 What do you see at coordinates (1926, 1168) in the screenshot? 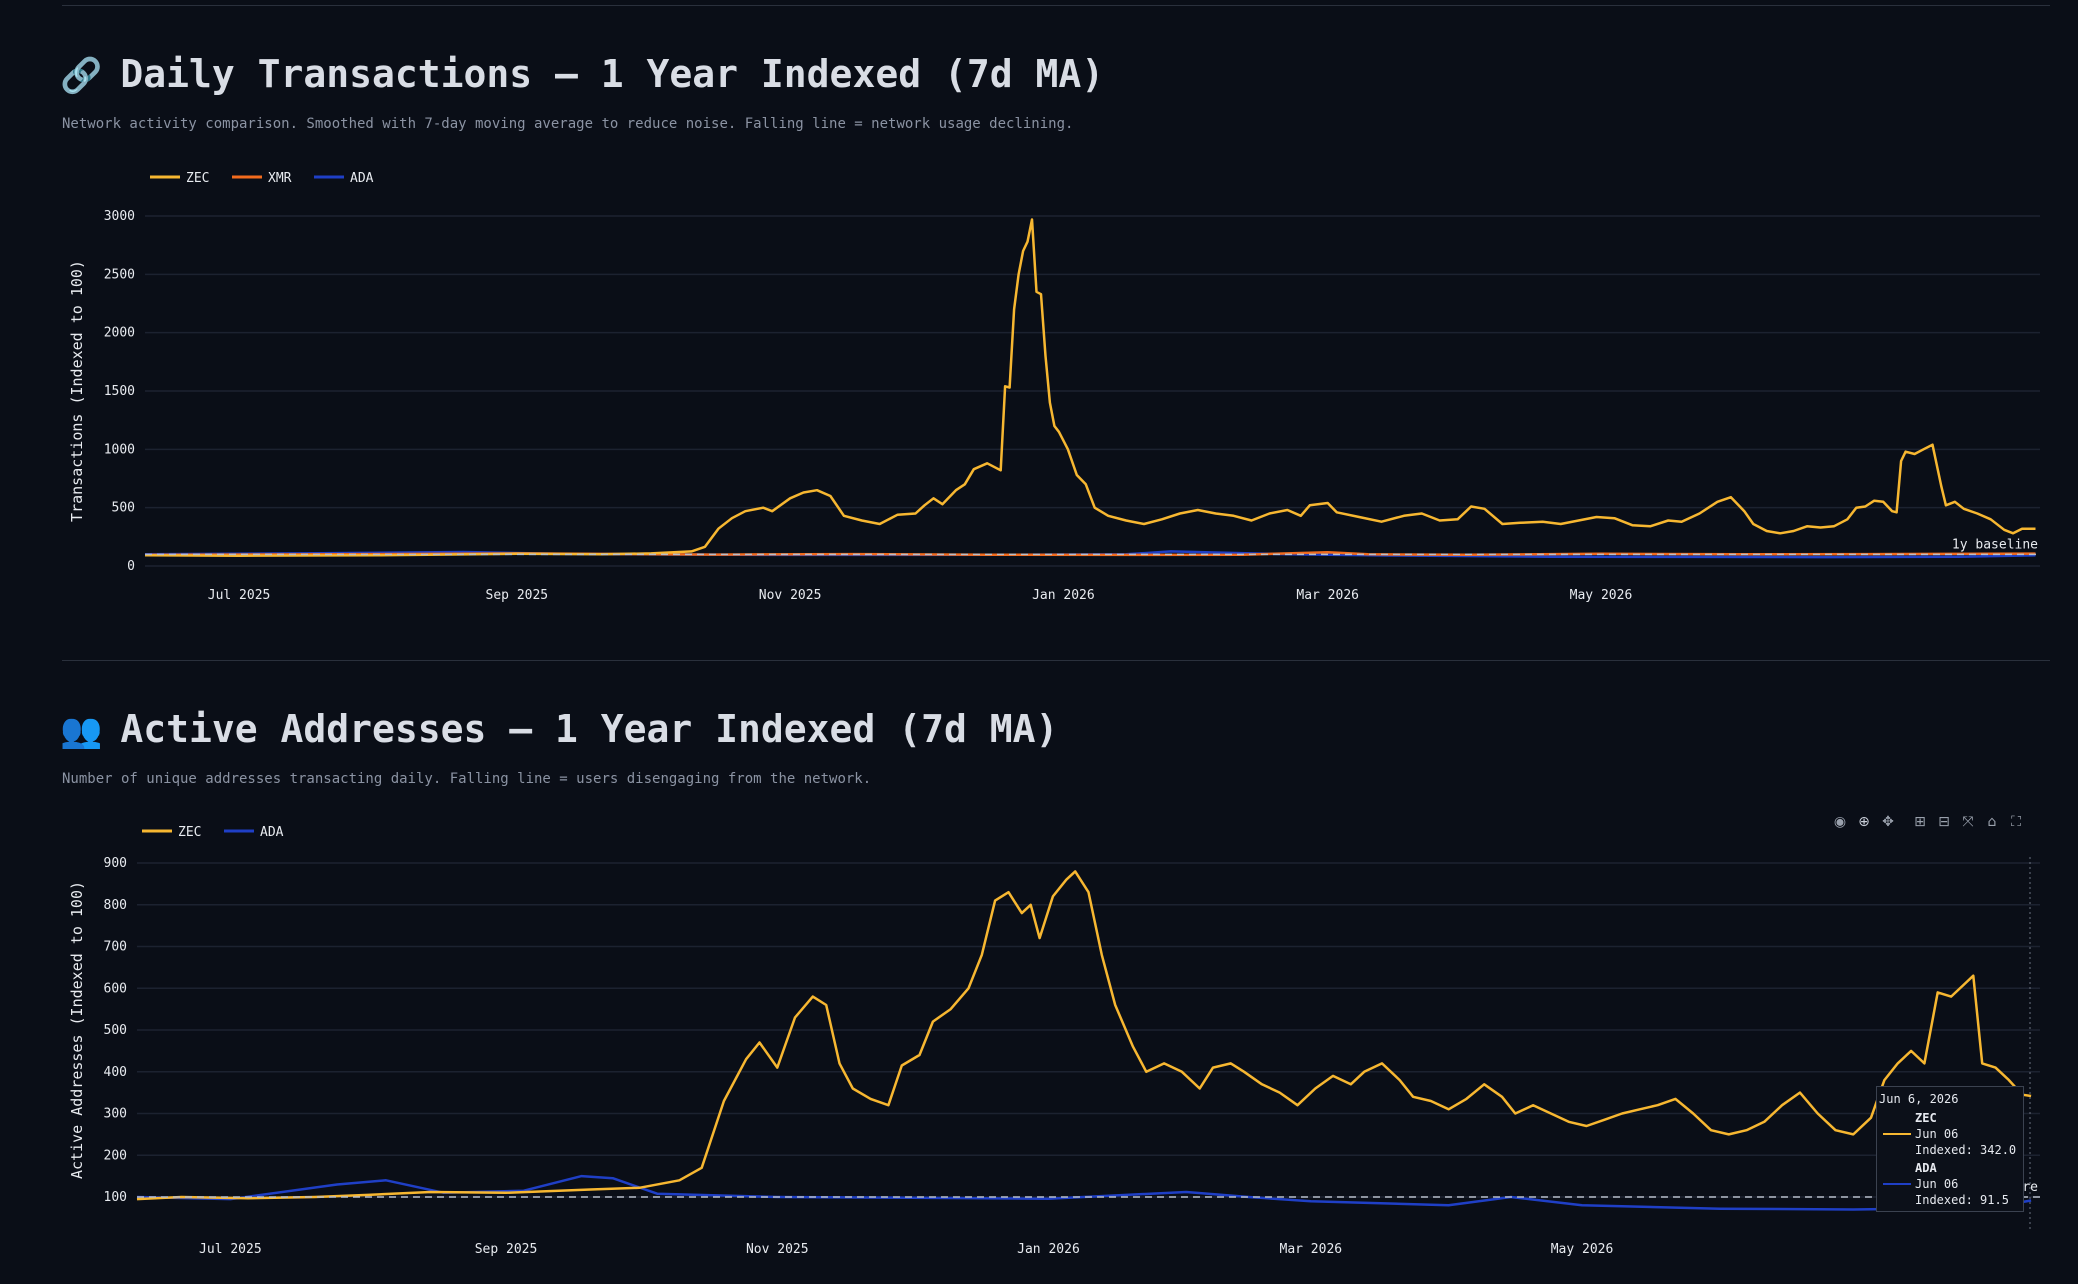
I see `tooltip-series-name: ADA` at bounding box center [1926, 1168].